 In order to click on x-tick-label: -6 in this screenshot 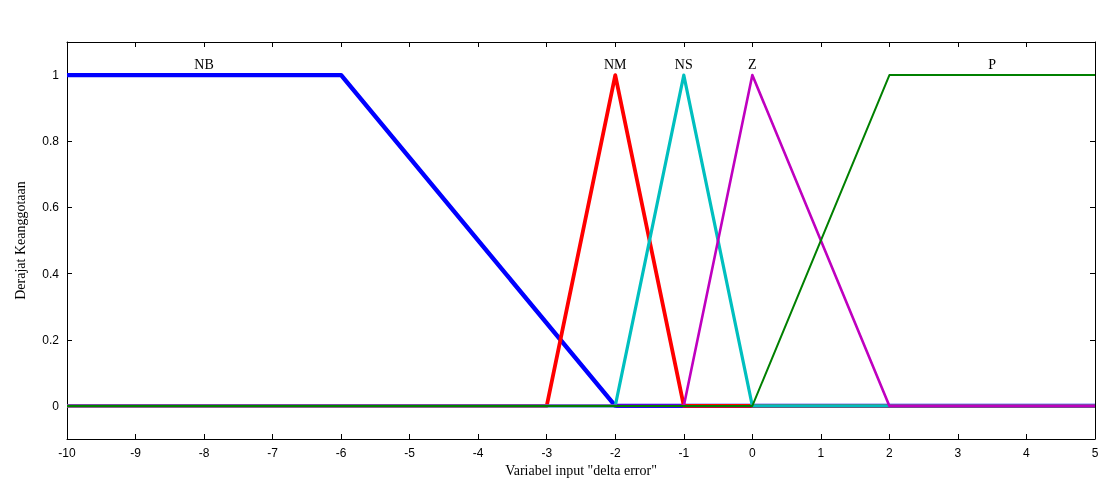, I will do `click(341, 453)`.